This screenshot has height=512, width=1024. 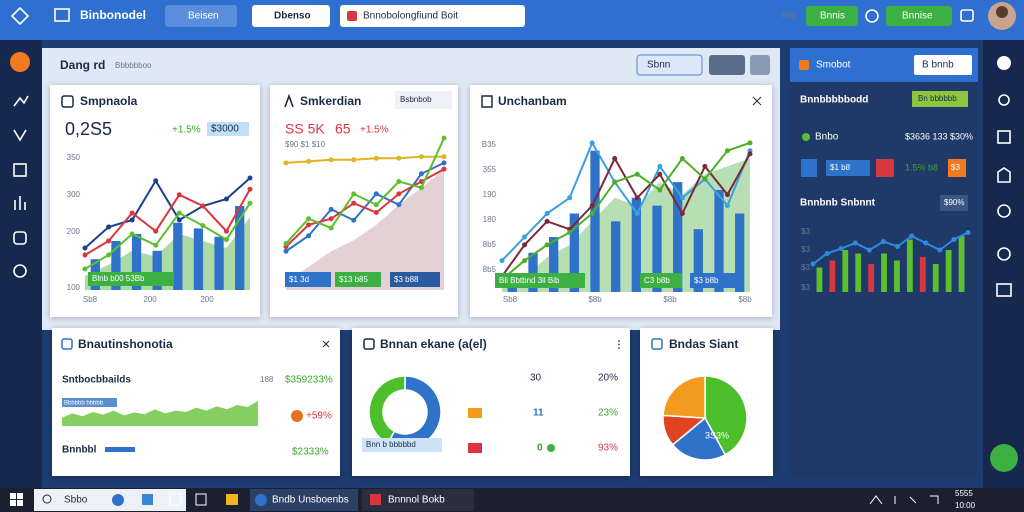 What do you see at coordinates (965, 505) in the screenshot?
I see `tray-time: 10:00` at bounding box center [965, 505].